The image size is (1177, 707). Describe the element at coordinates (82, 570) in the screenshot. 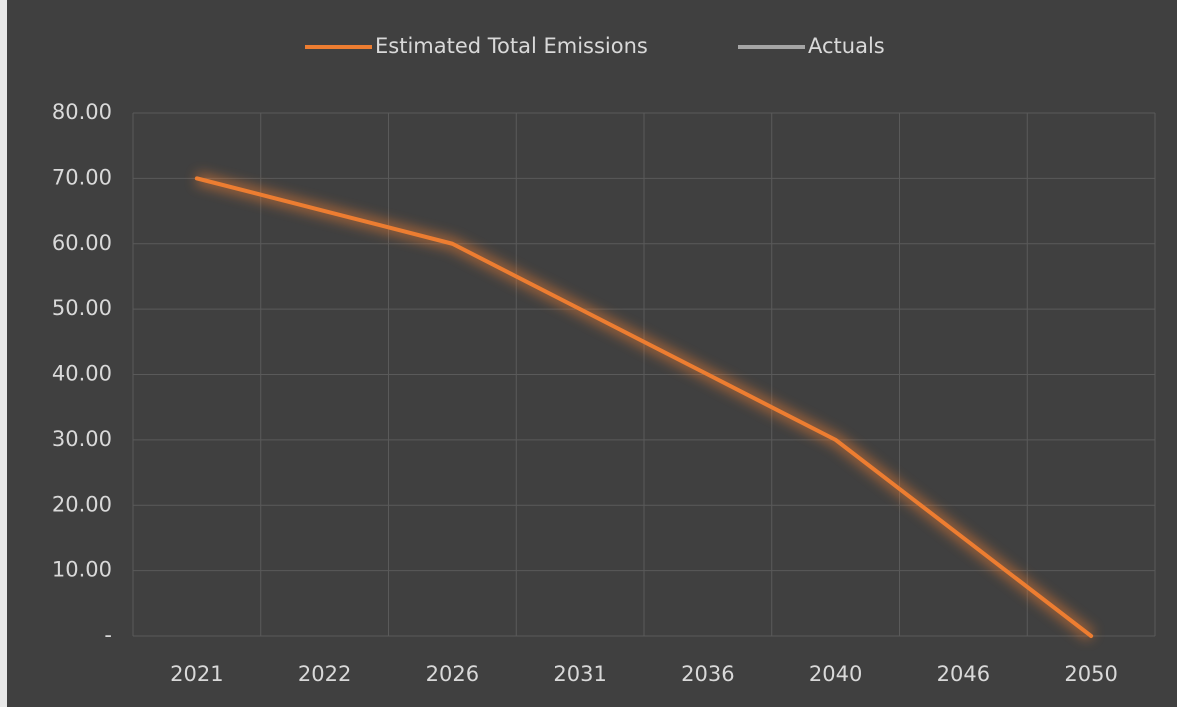

I see `y-tick-label: 10.00` at that location.